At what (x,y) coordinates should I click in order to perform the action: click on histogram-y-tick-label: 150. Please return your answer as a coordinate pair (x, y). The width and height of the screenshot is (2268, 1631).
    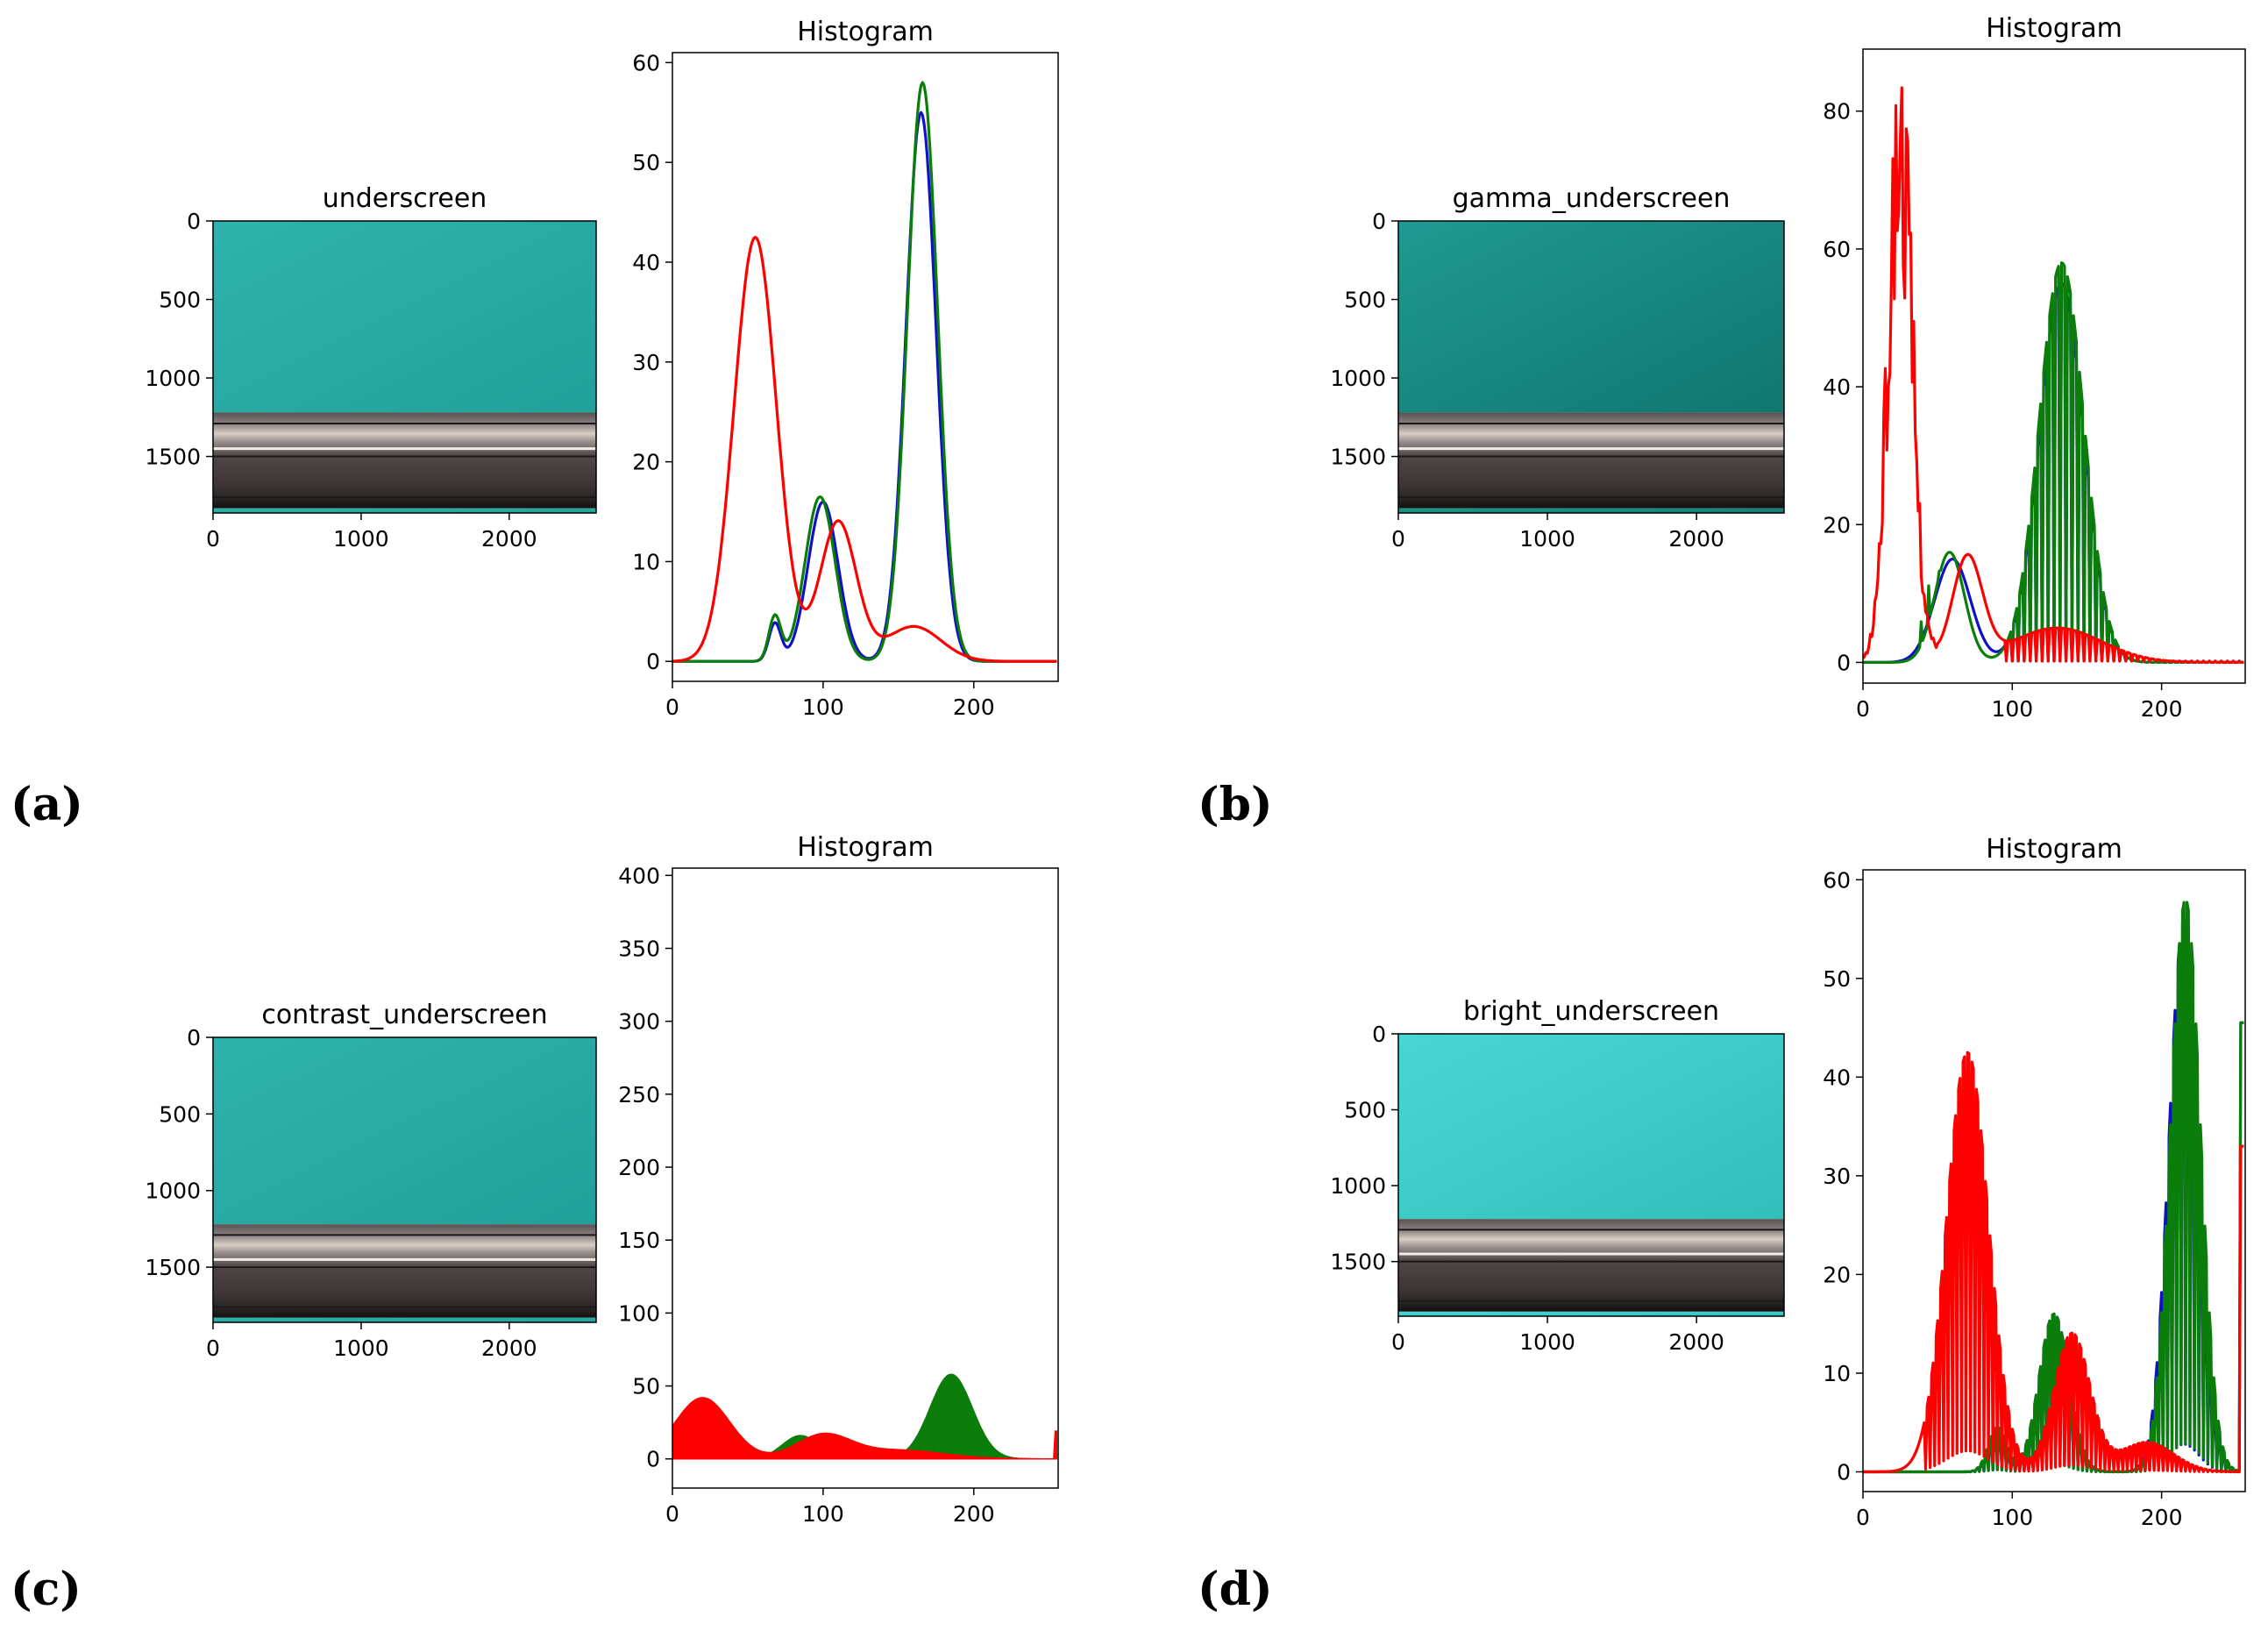
    Looking at the image, I should click on (639, 1240).